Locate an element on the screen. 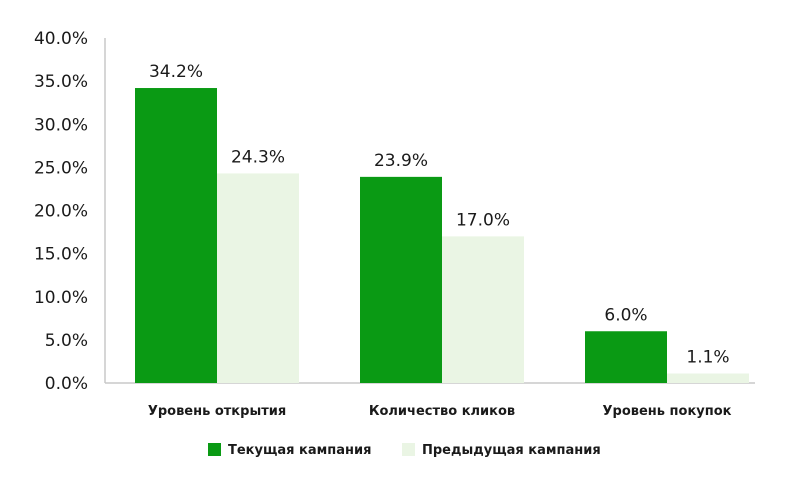  data-label-previous-1: 17.0% is located at coordinates (483, 220).